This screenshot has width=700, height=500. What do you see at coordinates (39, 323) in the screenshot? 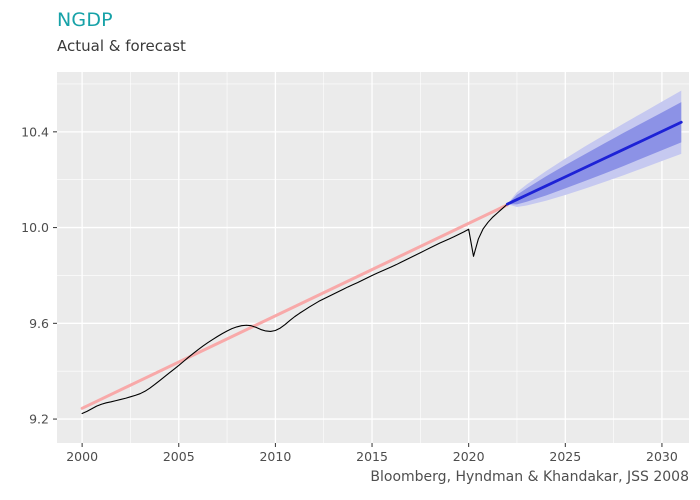
I see `y-tick-label: 9.6` at bounding box center [39, 323].